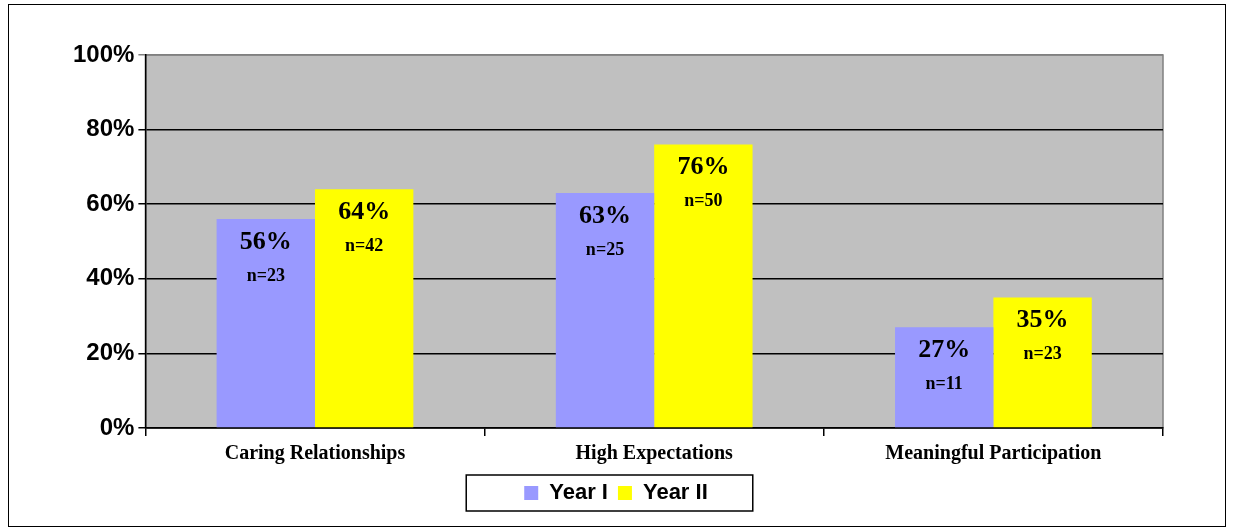  What do you see at coordinates (110, 128) in the screenshot?
I see `y-tick-label: 80%` at bounding box center [110, 128].